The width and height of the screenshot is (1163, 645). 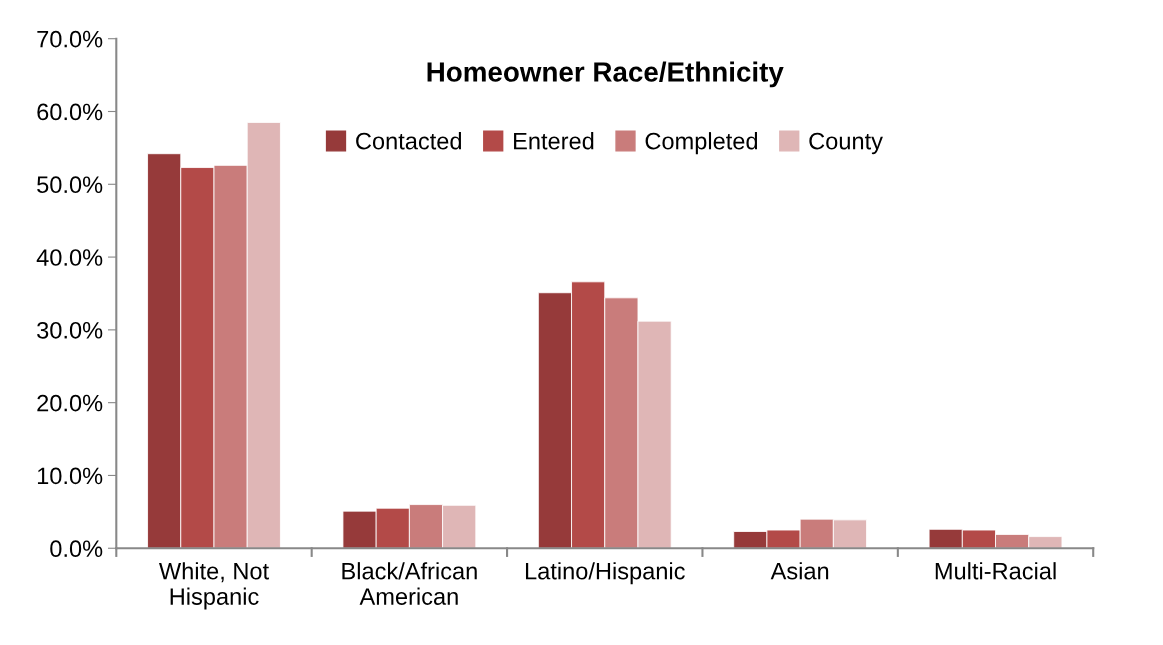 What do you see at coordinates (70, 185) in the screenshot?
I see `y-tick-label: 50.0%` at bounding box center [70, 185].